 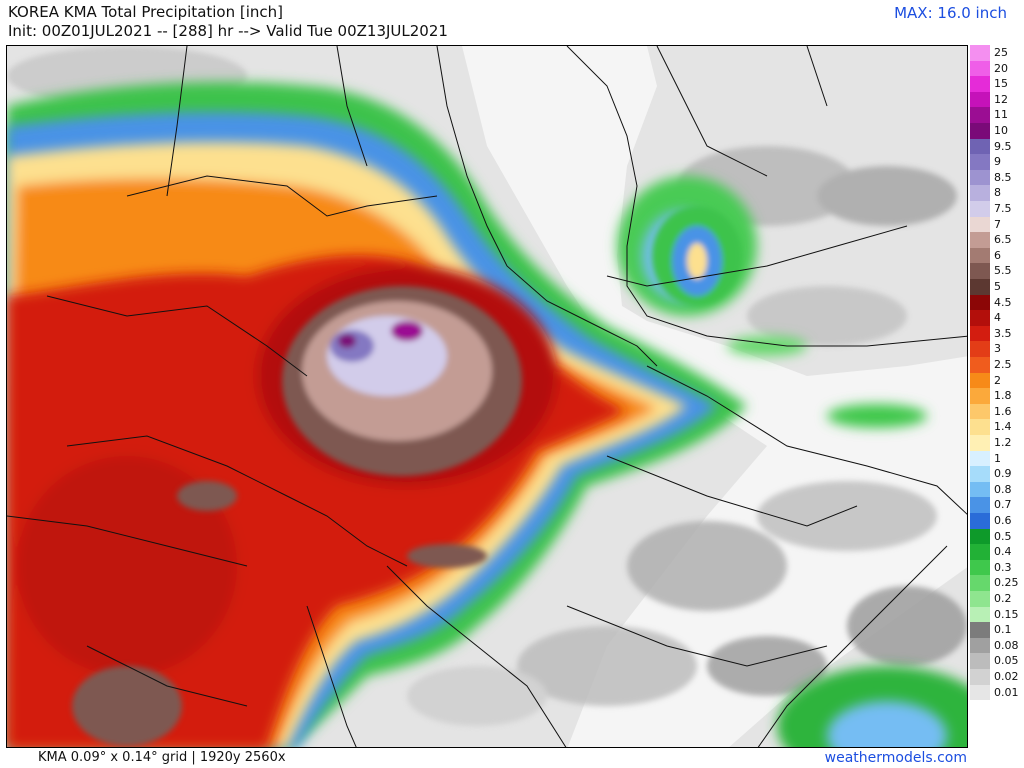 What do you see at coordinates (1003, 208) in the screenshot?
I see `legend-label: 7.5` at bounding box center [1003, 208].